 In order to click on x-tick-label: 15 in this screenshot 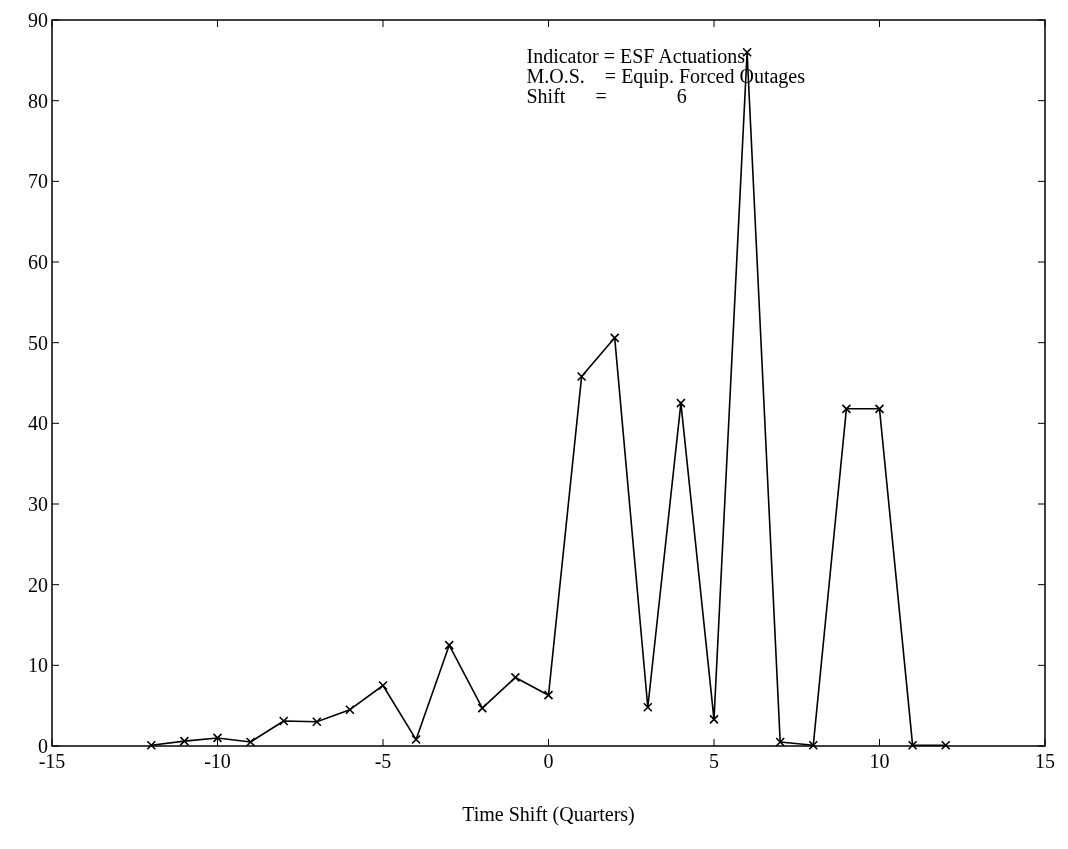, I will do `click(1045, 761)`.